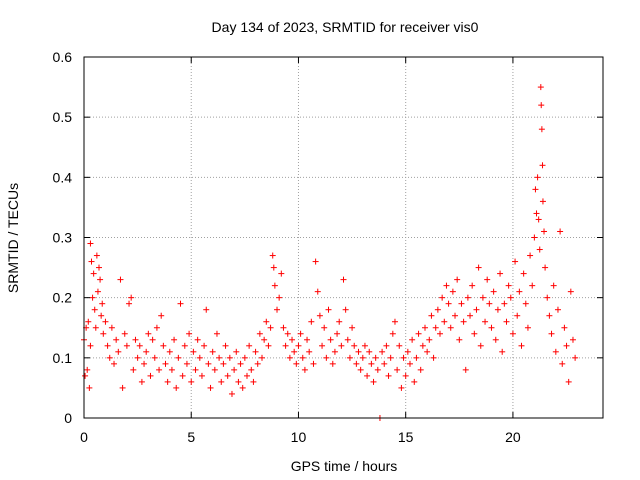 This screenshot has height=480, width=640. Describe the element at coordinates (513, 437) in the screenshot. I see `x-tick-label: 20` at that location.